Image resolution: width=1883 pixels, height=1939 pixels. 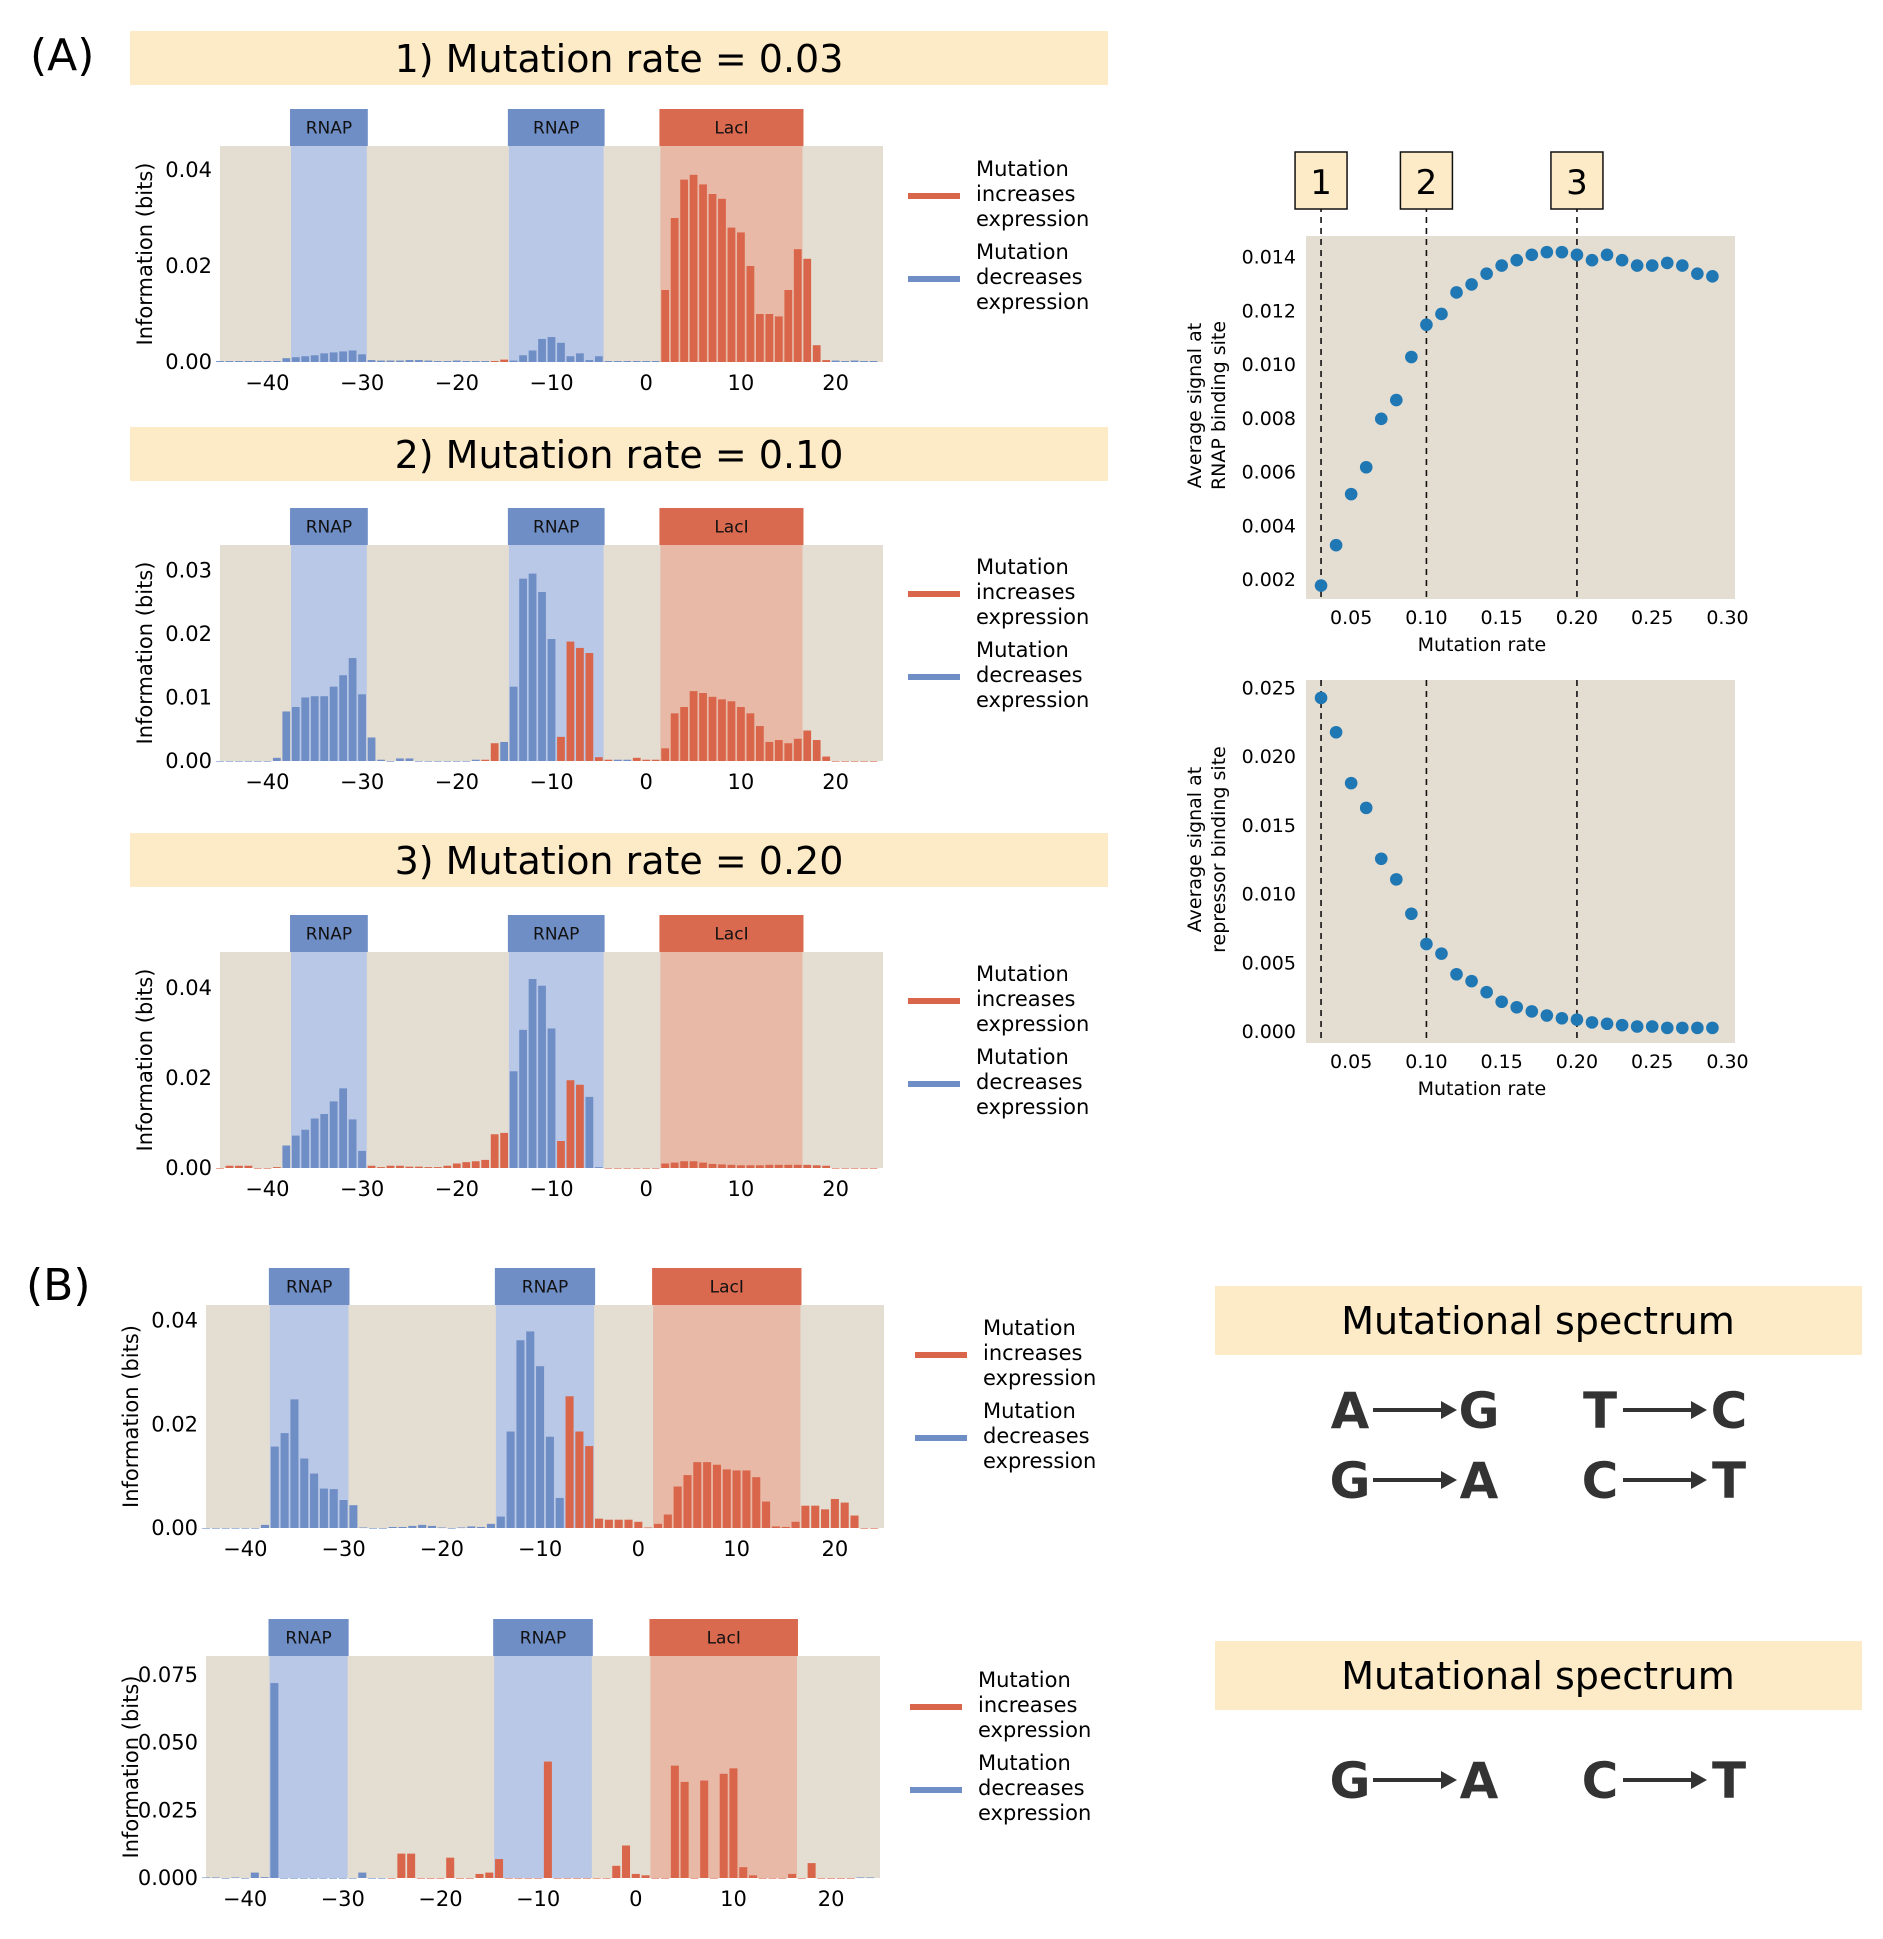 I want to click on y-tick-label: 0.006, so click(x=1269, y=473).